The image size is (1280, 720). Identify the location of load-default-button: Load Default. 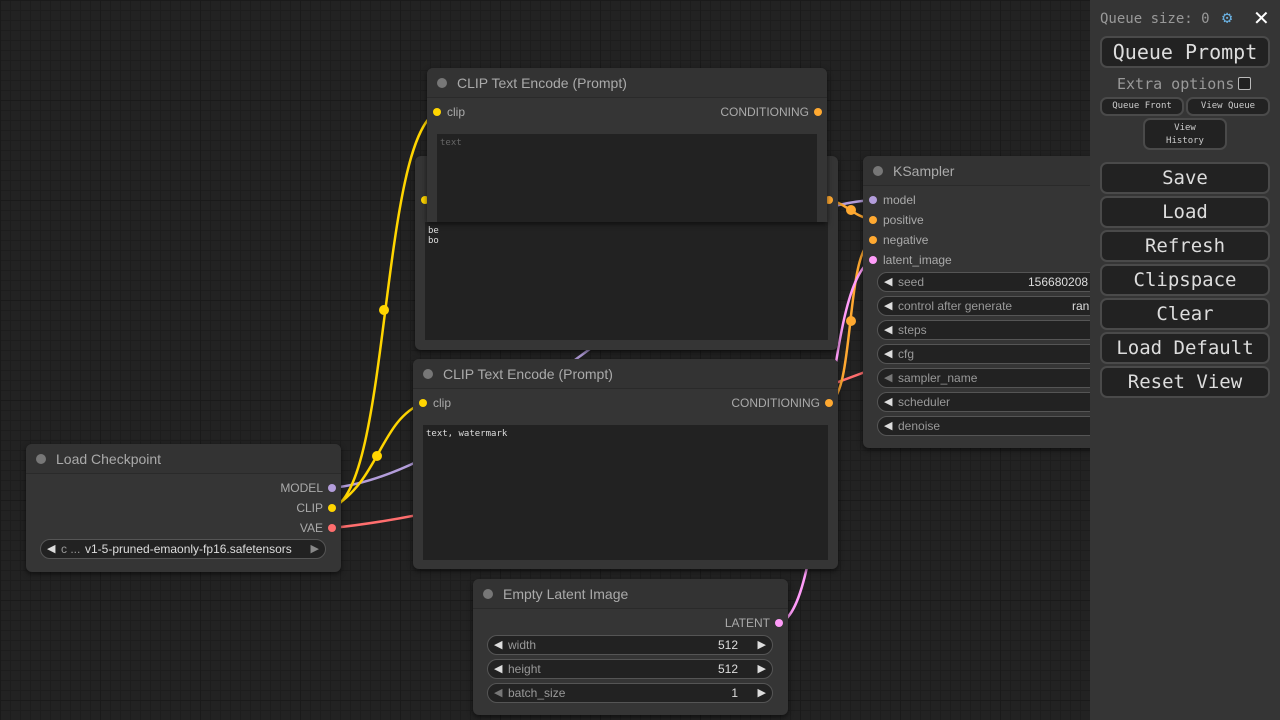
(1185, 348).